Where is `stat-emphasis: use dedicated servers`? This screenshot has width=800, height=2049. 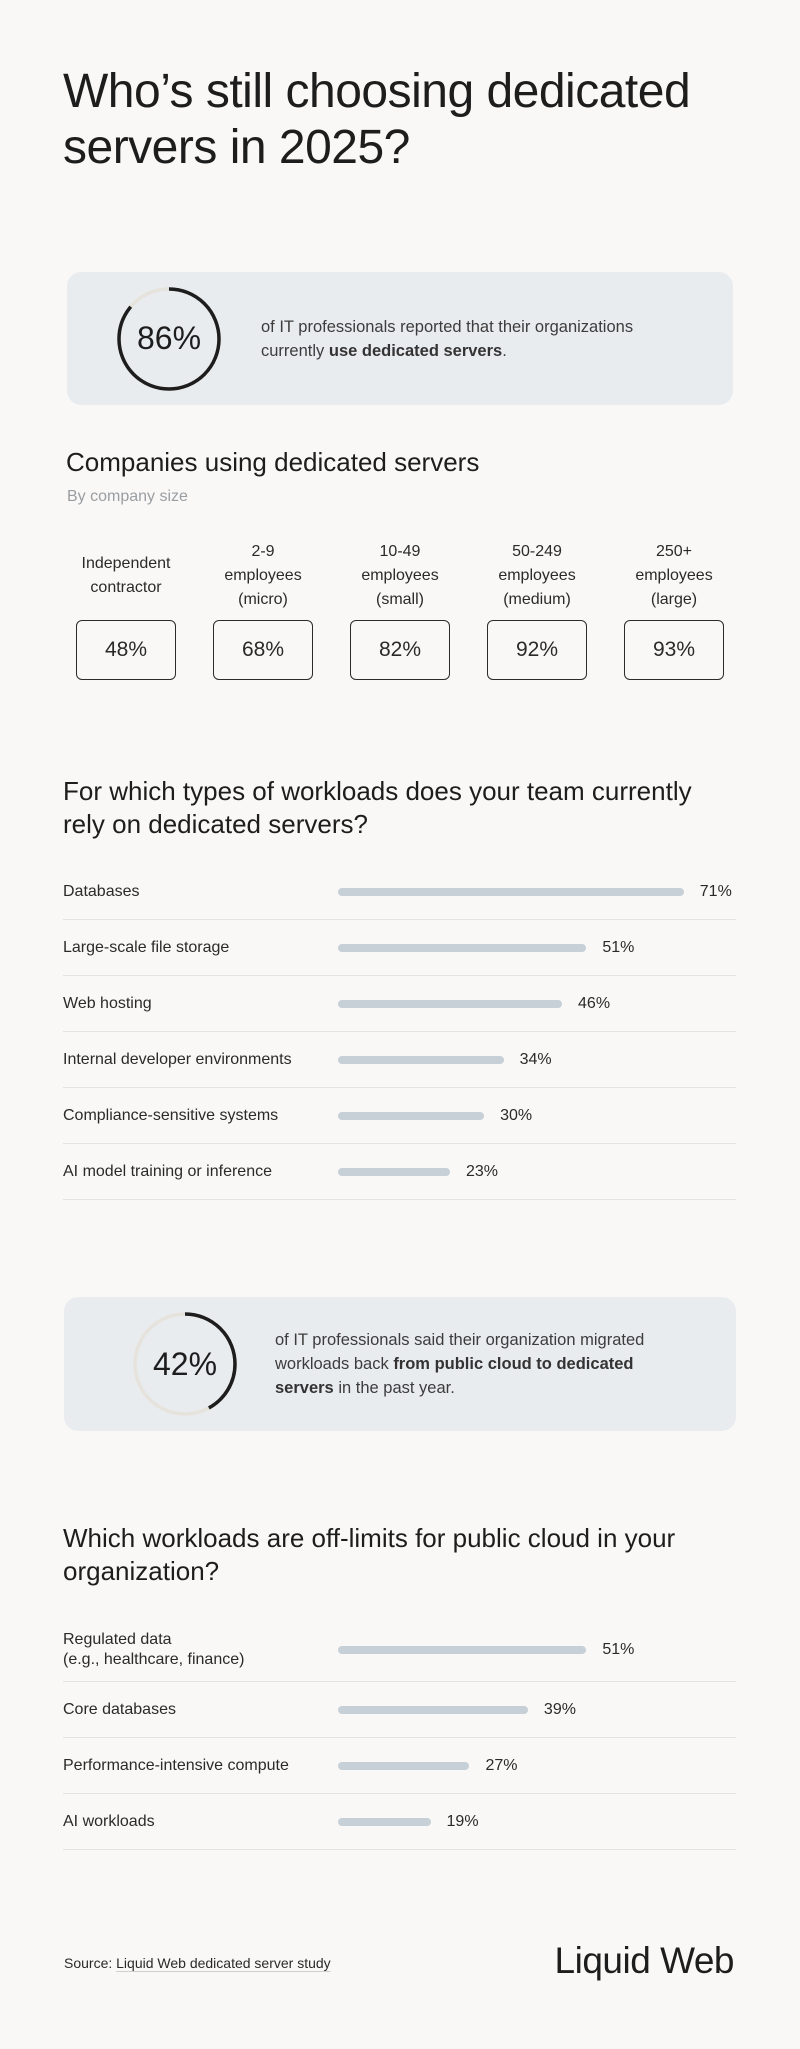 stat-emphasis: use dedicated servers is located at coordinates (415, 350).